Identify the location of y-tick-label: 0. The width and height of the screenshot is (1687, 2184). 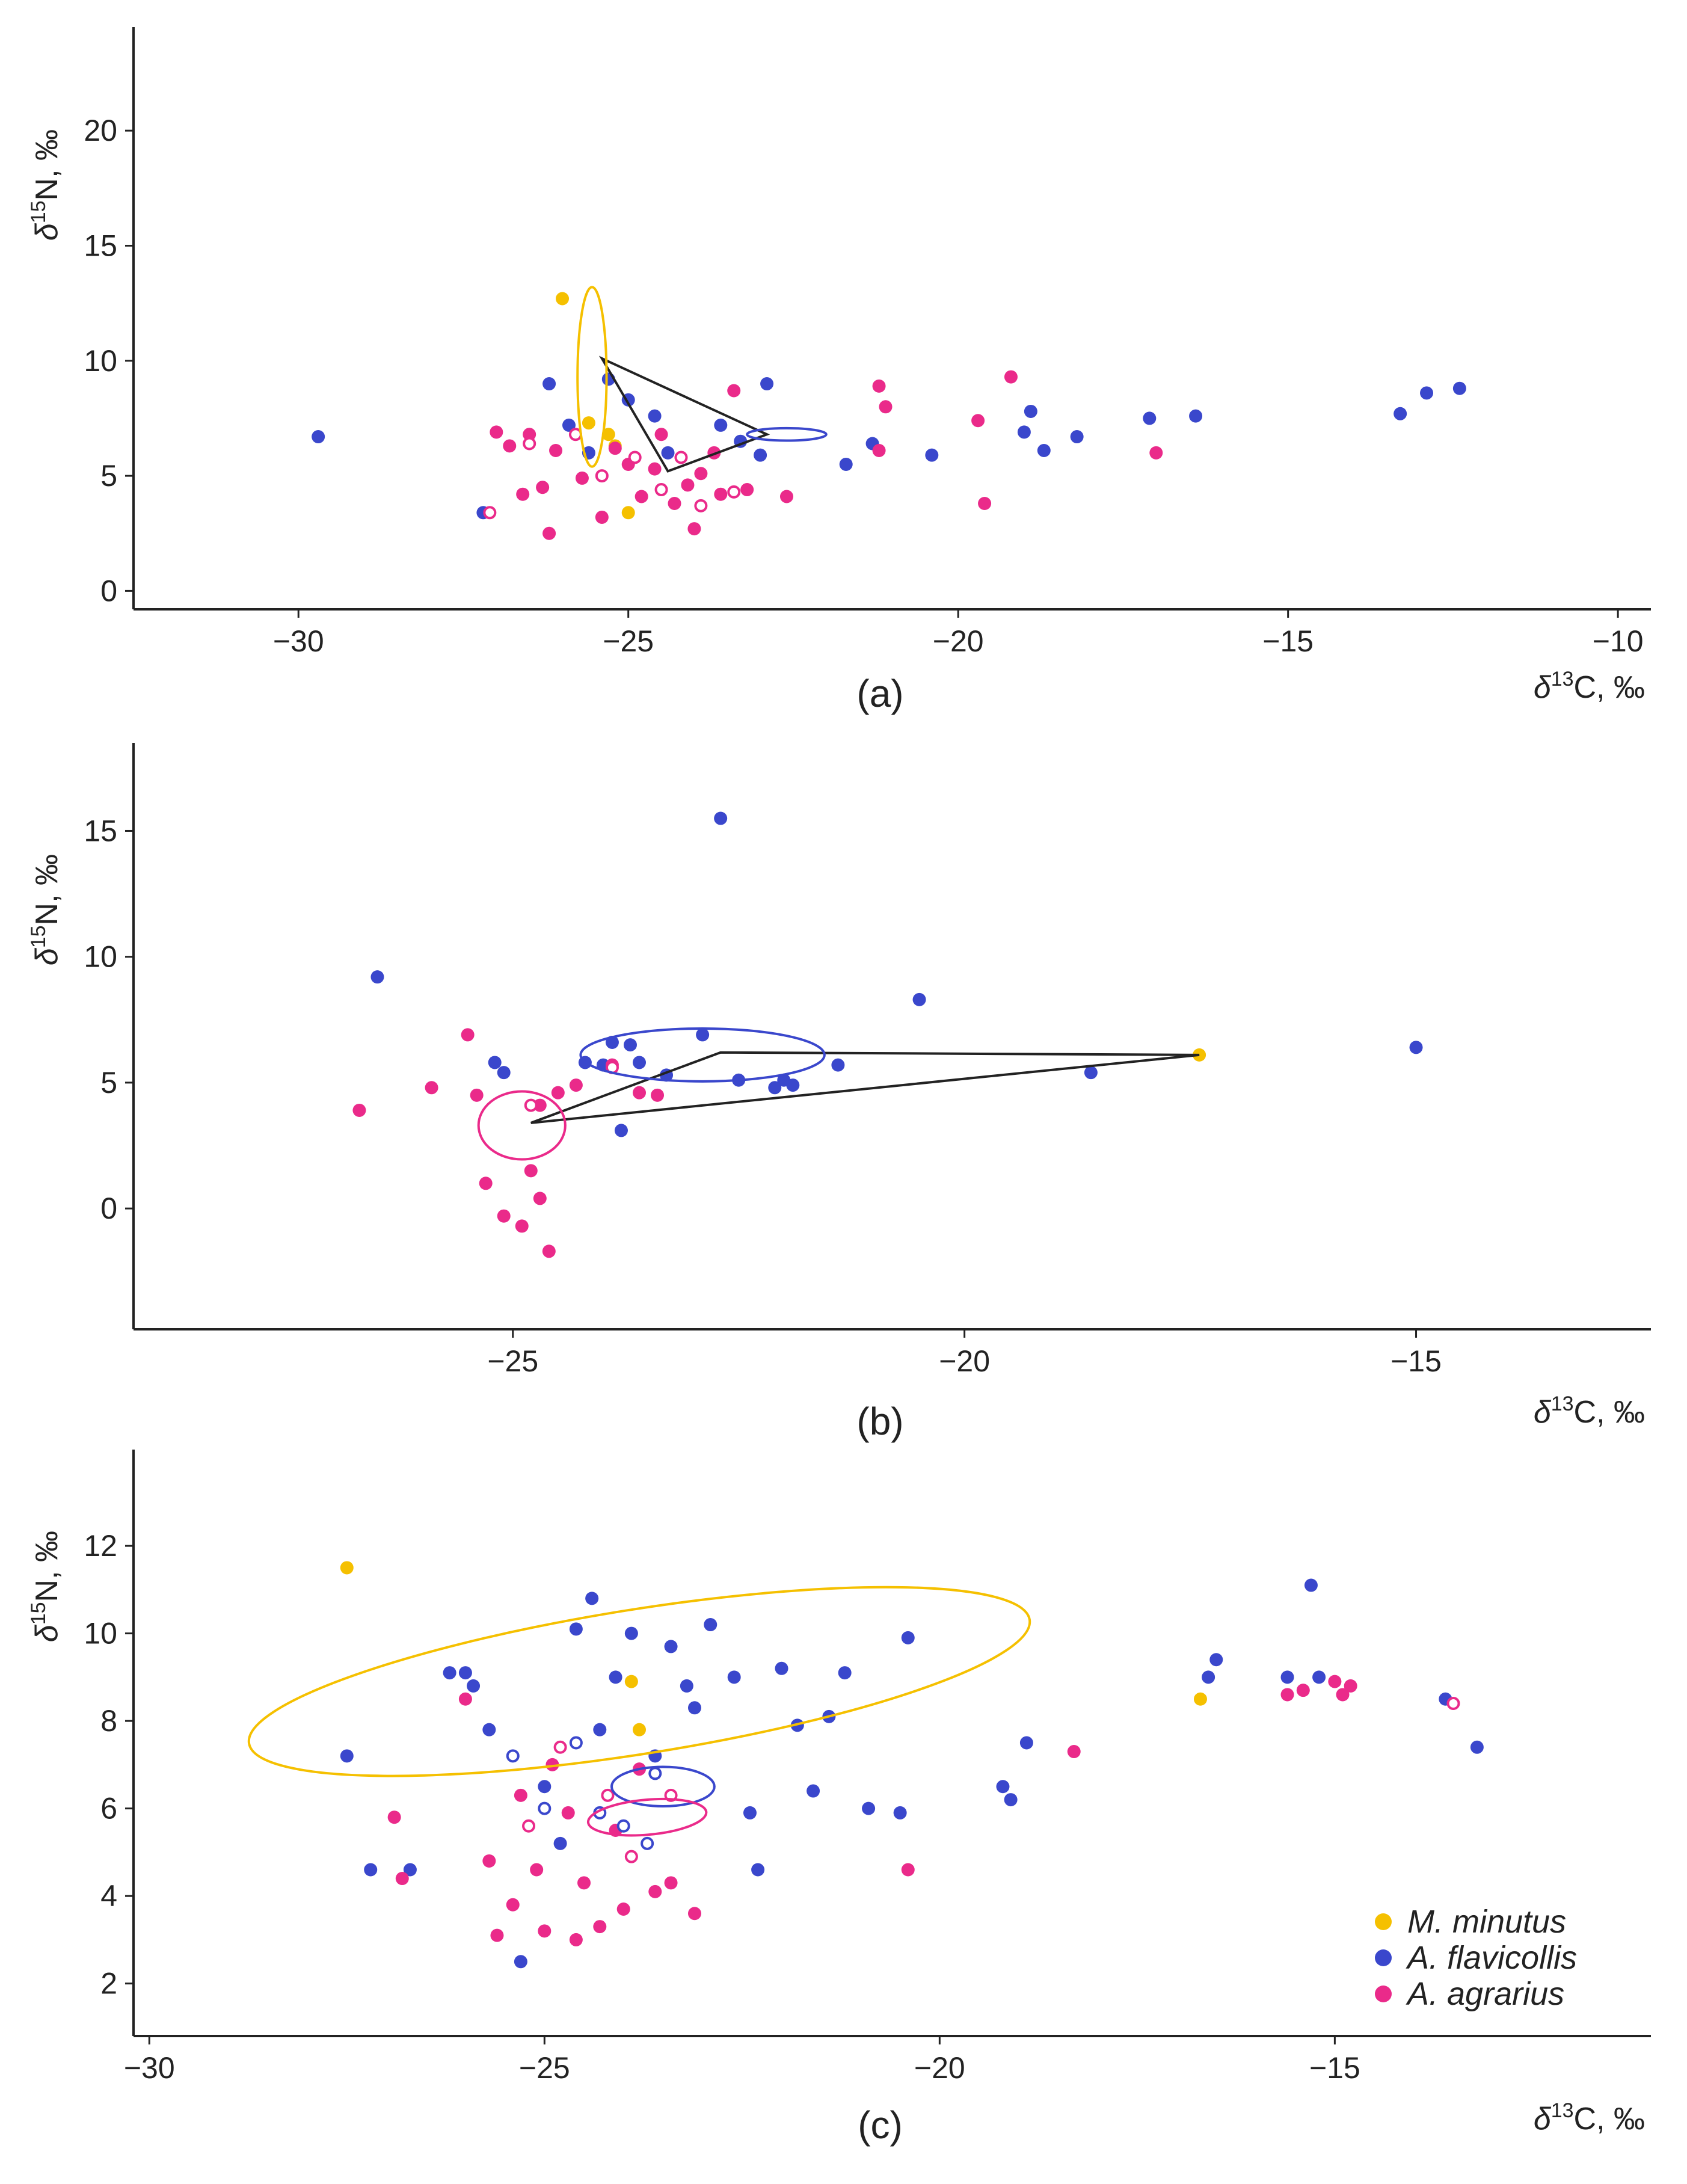
(108, 1208).